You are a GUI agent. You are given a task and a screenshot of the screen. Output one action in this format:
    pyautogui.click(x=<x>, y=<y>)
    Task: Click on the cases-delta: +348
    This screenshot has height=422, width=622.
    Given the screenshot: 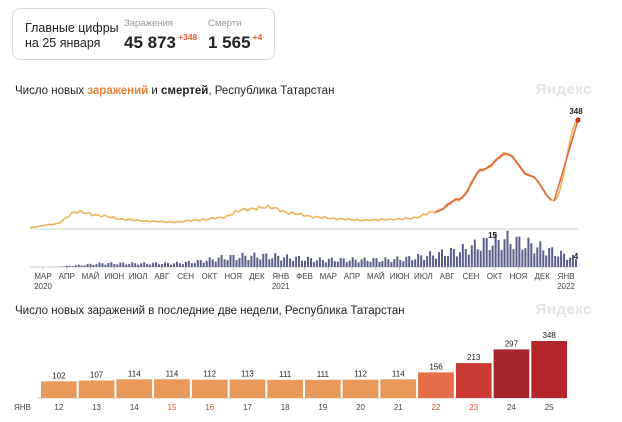 What is the action you would take?
    pyautogui.click(x=188, y=37)
    